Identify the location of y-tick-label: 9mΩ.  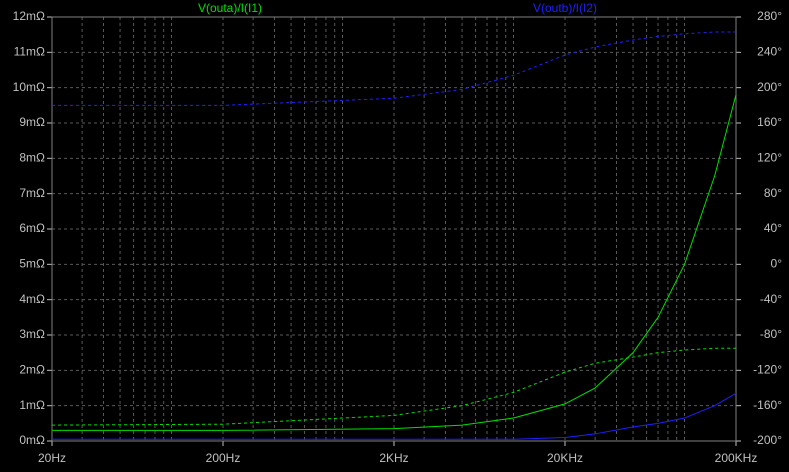
(32, 122).